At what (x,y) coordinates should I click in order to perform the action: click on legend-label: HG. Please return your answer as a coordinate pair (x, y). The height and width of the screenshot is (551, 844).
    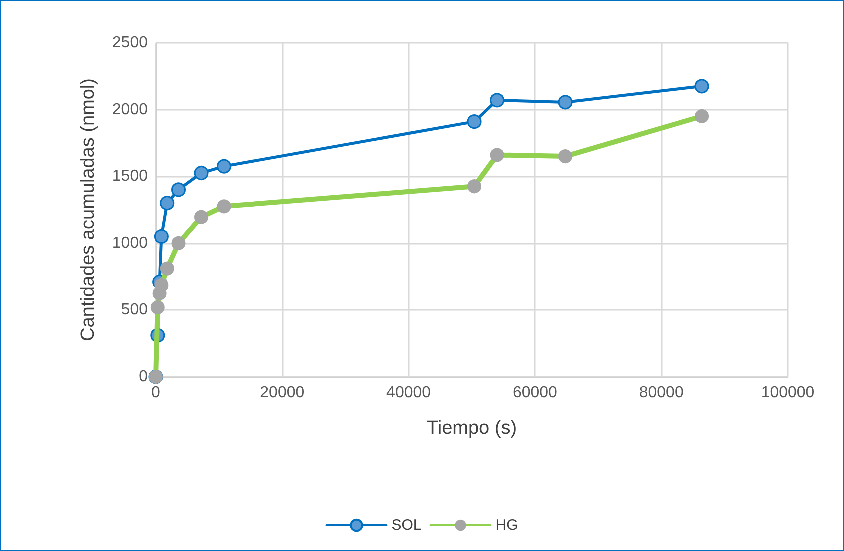
    Looking at the image, I should click on (507, 525).